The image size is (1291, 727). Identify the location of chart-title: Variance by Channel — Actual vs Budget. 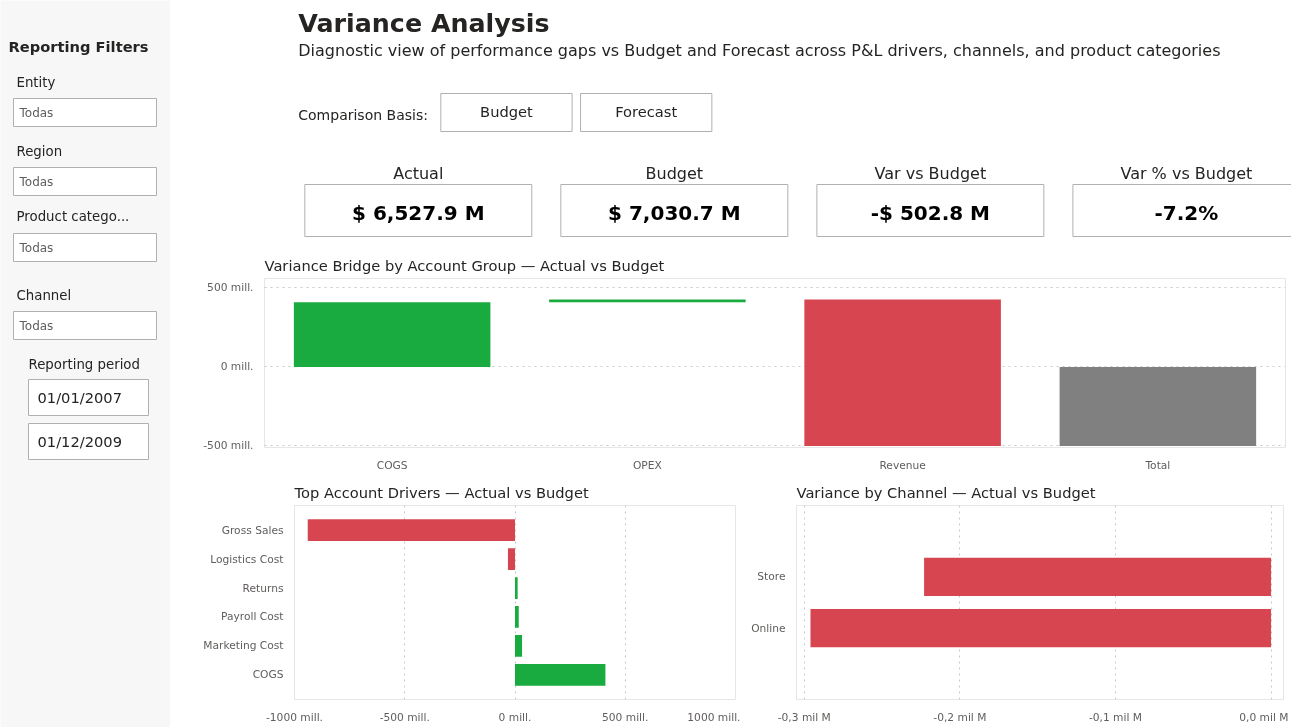
(946, 492).